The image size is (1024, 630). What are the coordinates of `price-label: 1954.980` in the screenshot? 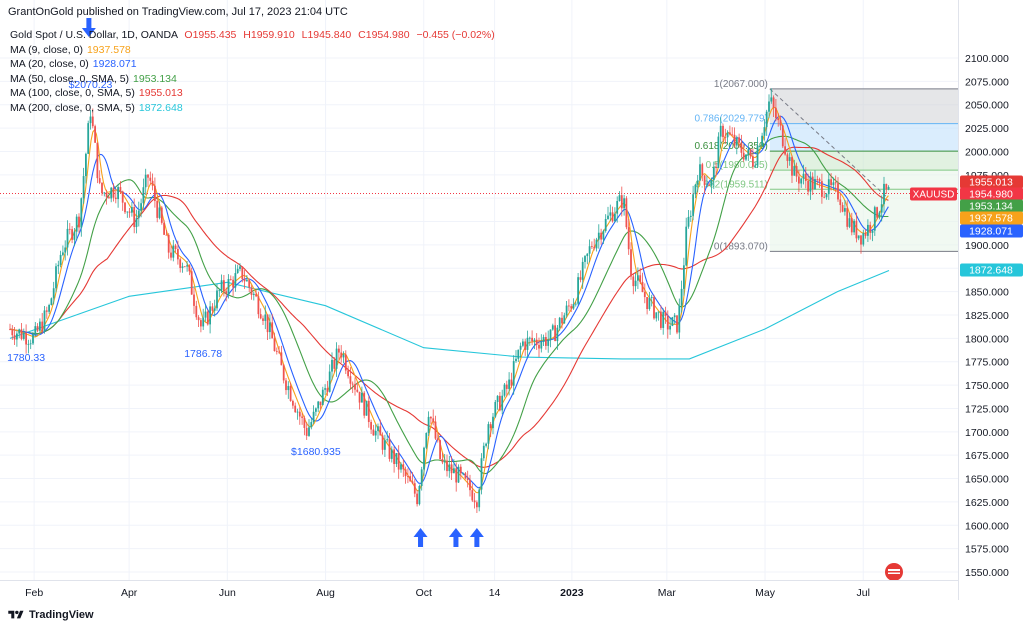 It's located at (991, 195).